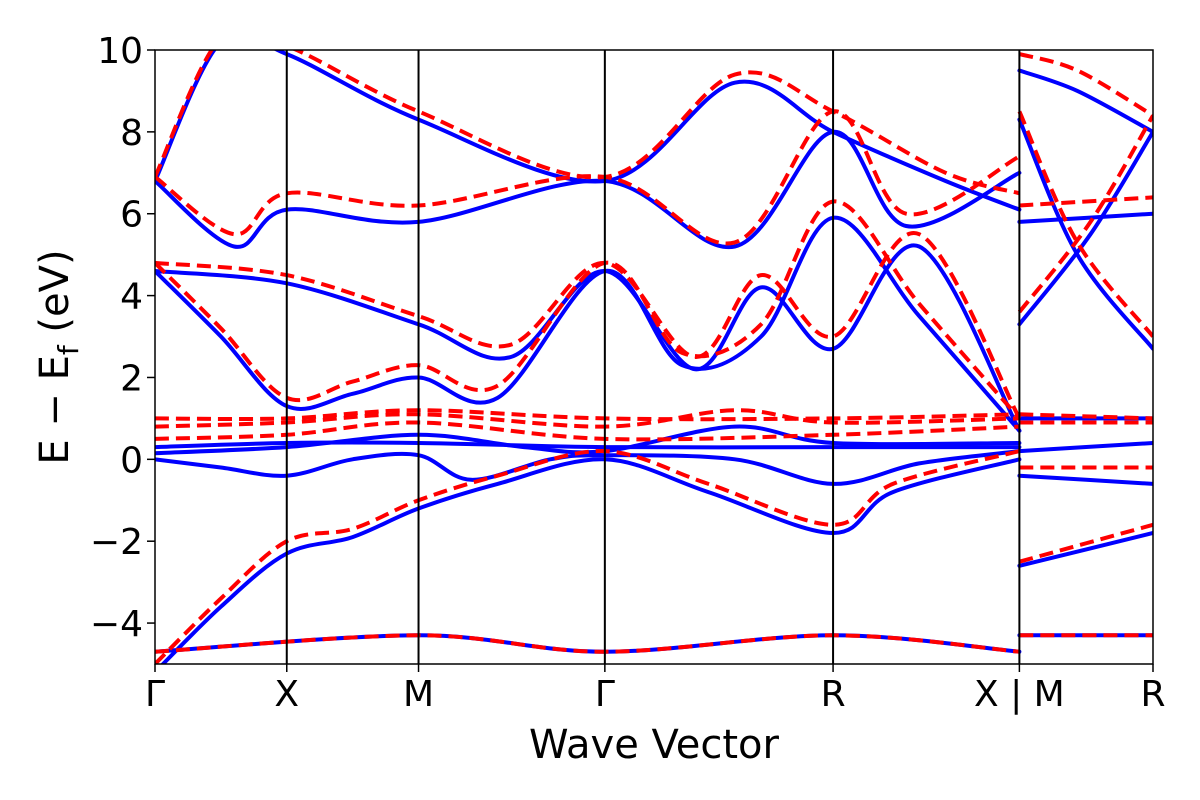 The height and width of the screenshot is (800, 1200). Describe the element at coordinates (116, 624) in the screenshot. I see `y-tick-label: −4` at that location.